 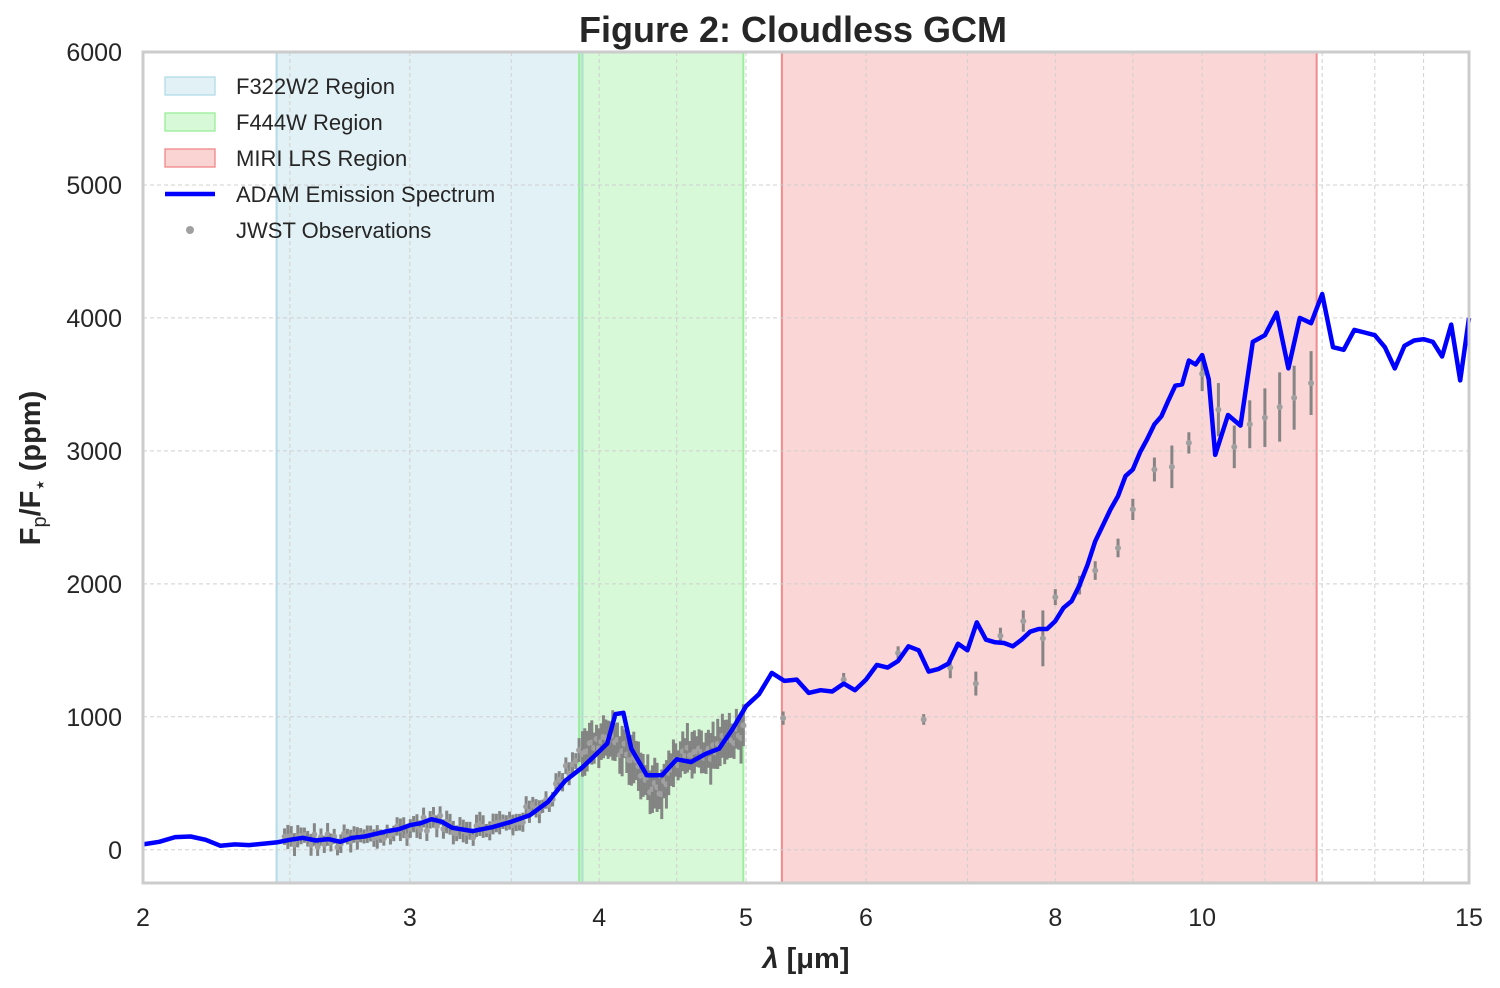 What do you see at coordinates (31, 504) in the screenshot?
I see `y-axis-mid: /F` at bounding box center [31, 504].